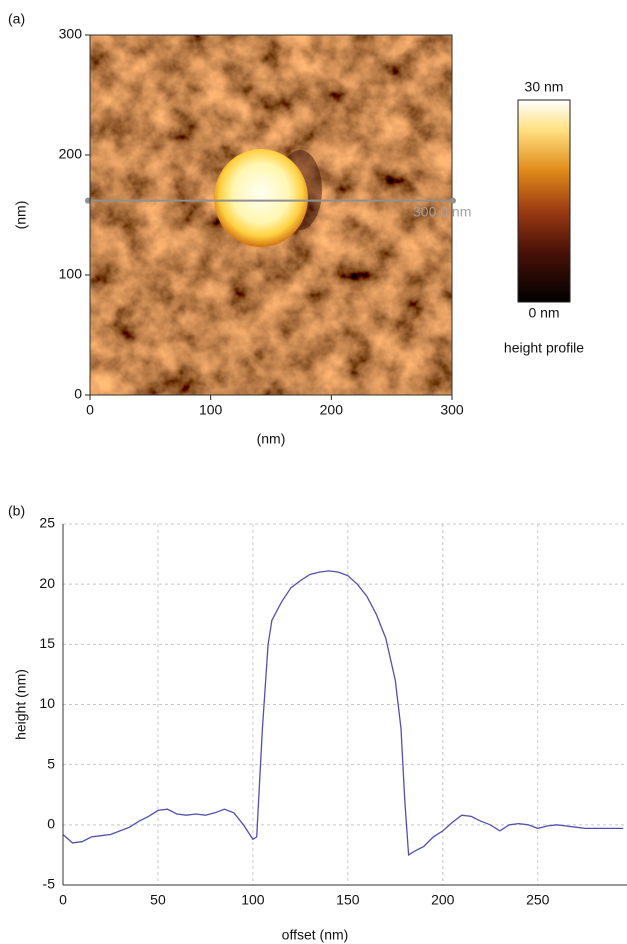  Describe the element at coordinates (51, 763) in the screenshot. I see `y-tick-label: 5` at that location.